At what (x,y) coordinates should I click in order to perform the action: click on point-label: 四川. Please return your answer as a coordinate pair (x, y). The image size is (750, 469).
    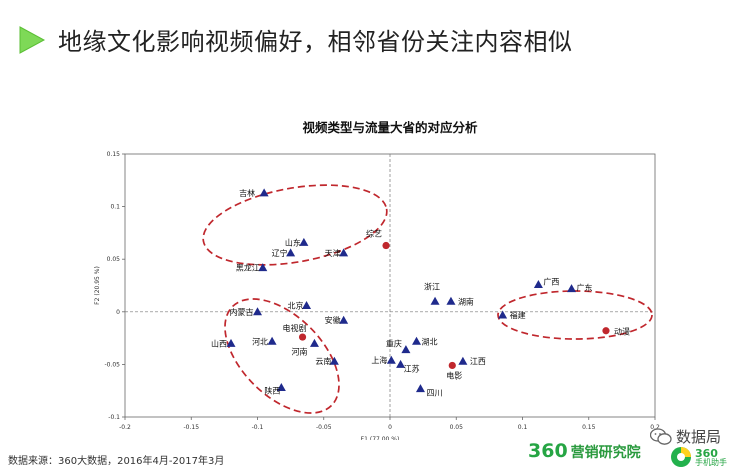
    Looking at the image, I should click on (434, 393).